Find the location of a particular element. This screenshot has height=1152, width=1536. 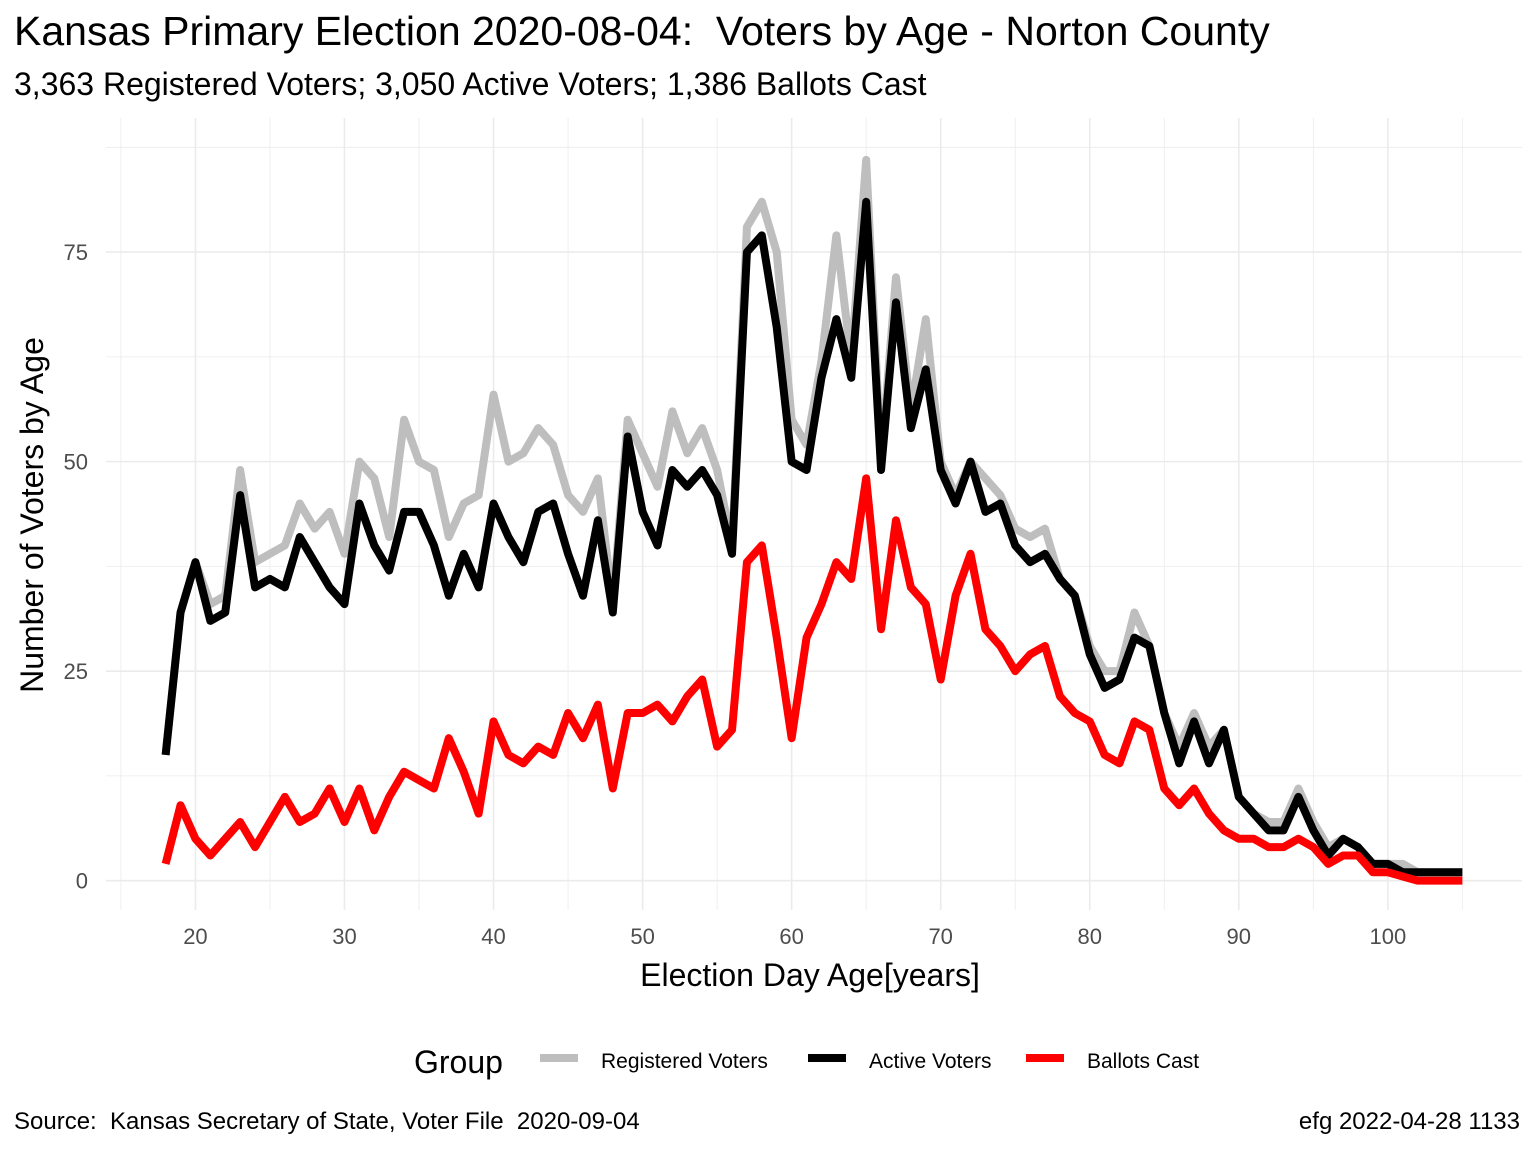

x-tick-label: 30 is located at coordinates (344, 936).